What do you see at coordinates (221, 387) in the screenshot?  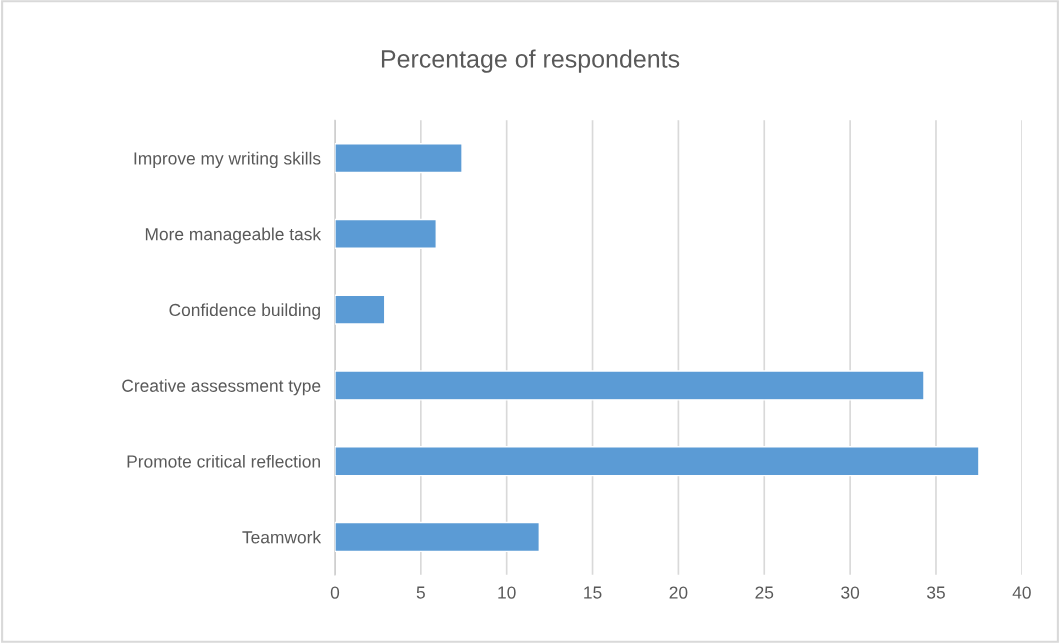 I see `y-tick-label: Creative assessment type` at bounding box center [221, 387].